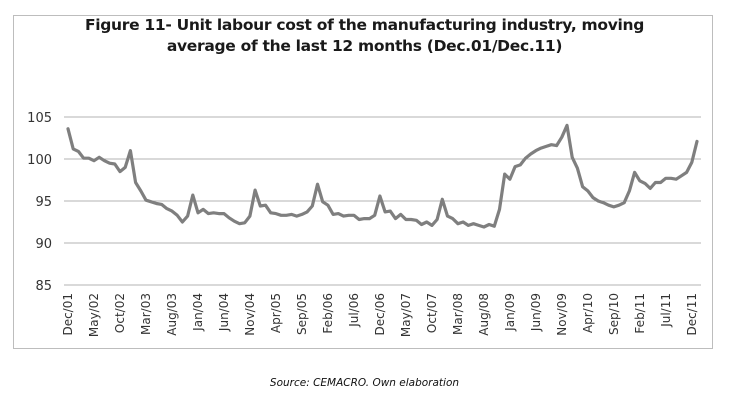 The width and height of the screenshot is (729, 409). Describe the element at coordinates (364, 383) in the screenshot. I see `source-note: Source: CEMACRO. Own elaboration` at that location.